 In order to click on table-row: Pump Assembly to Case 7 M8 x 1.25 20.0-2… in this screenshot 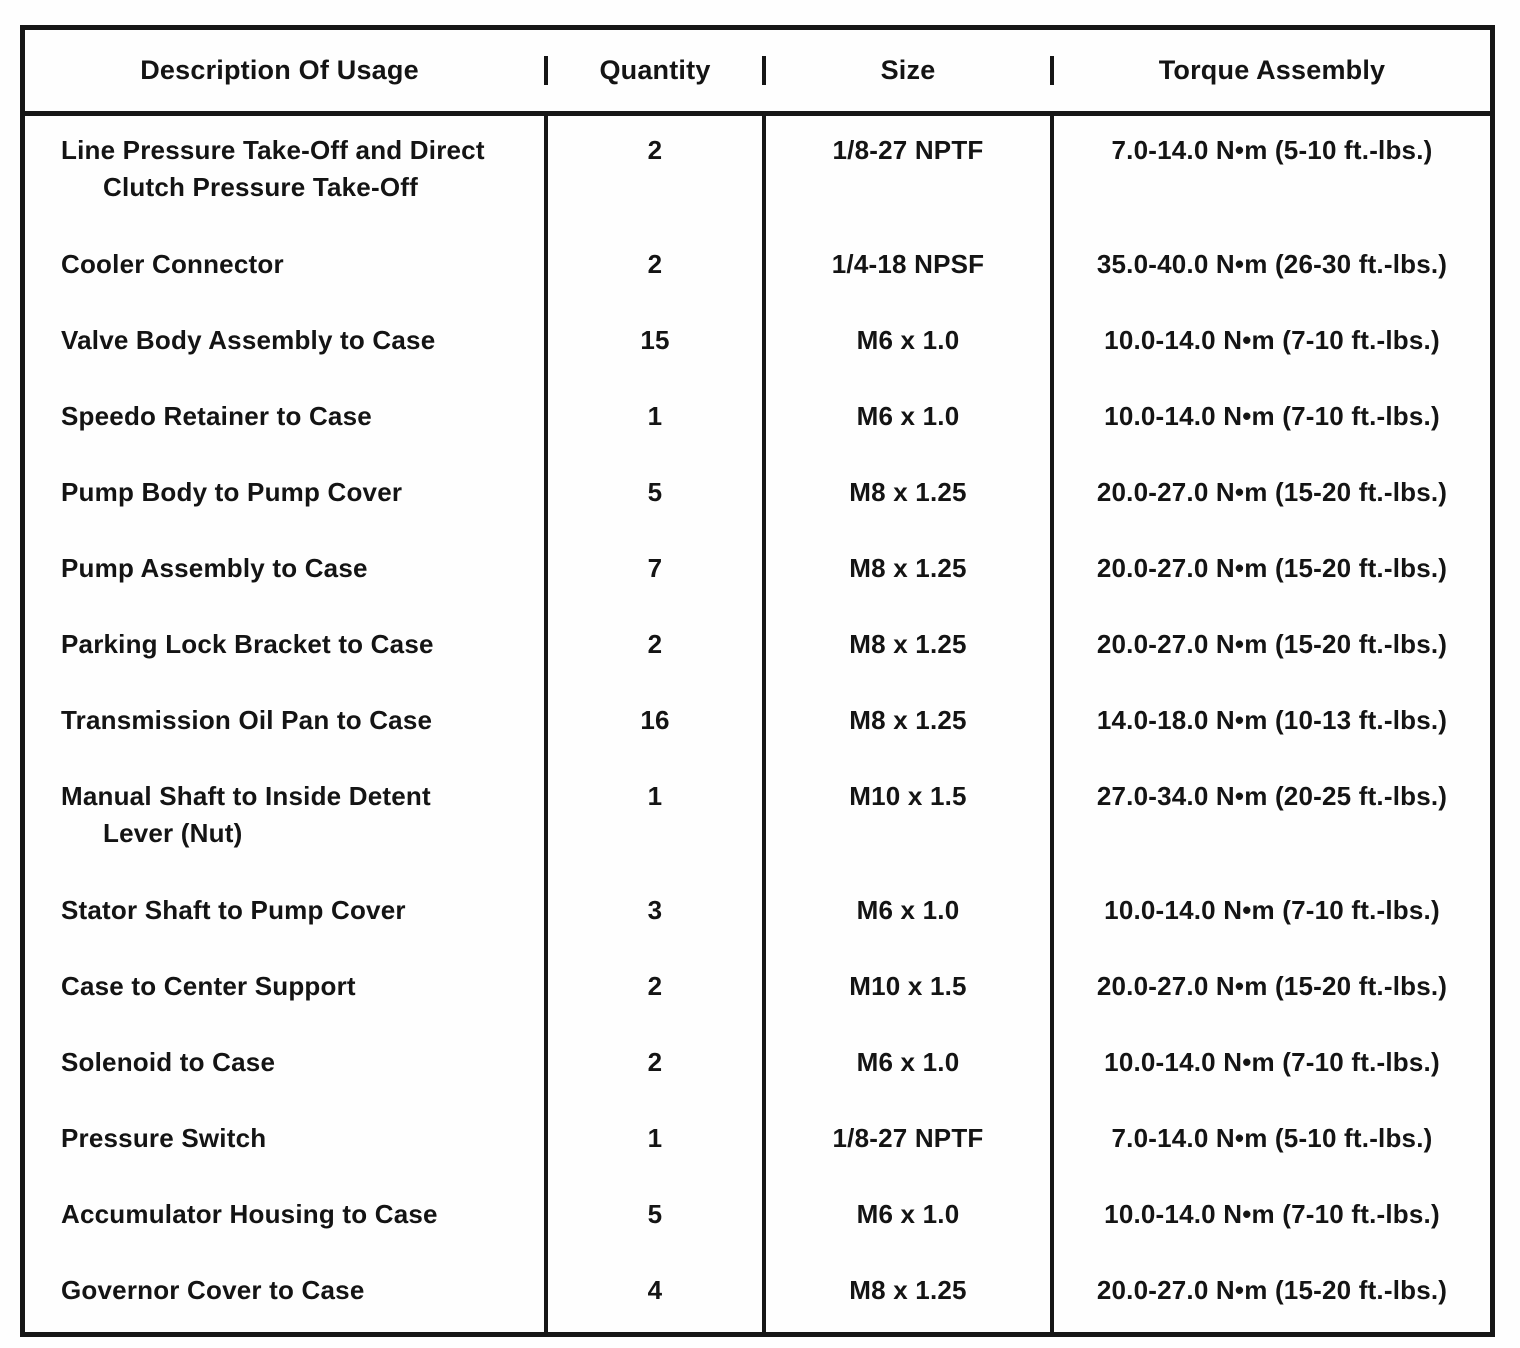, I will do `click(757, 572)`.